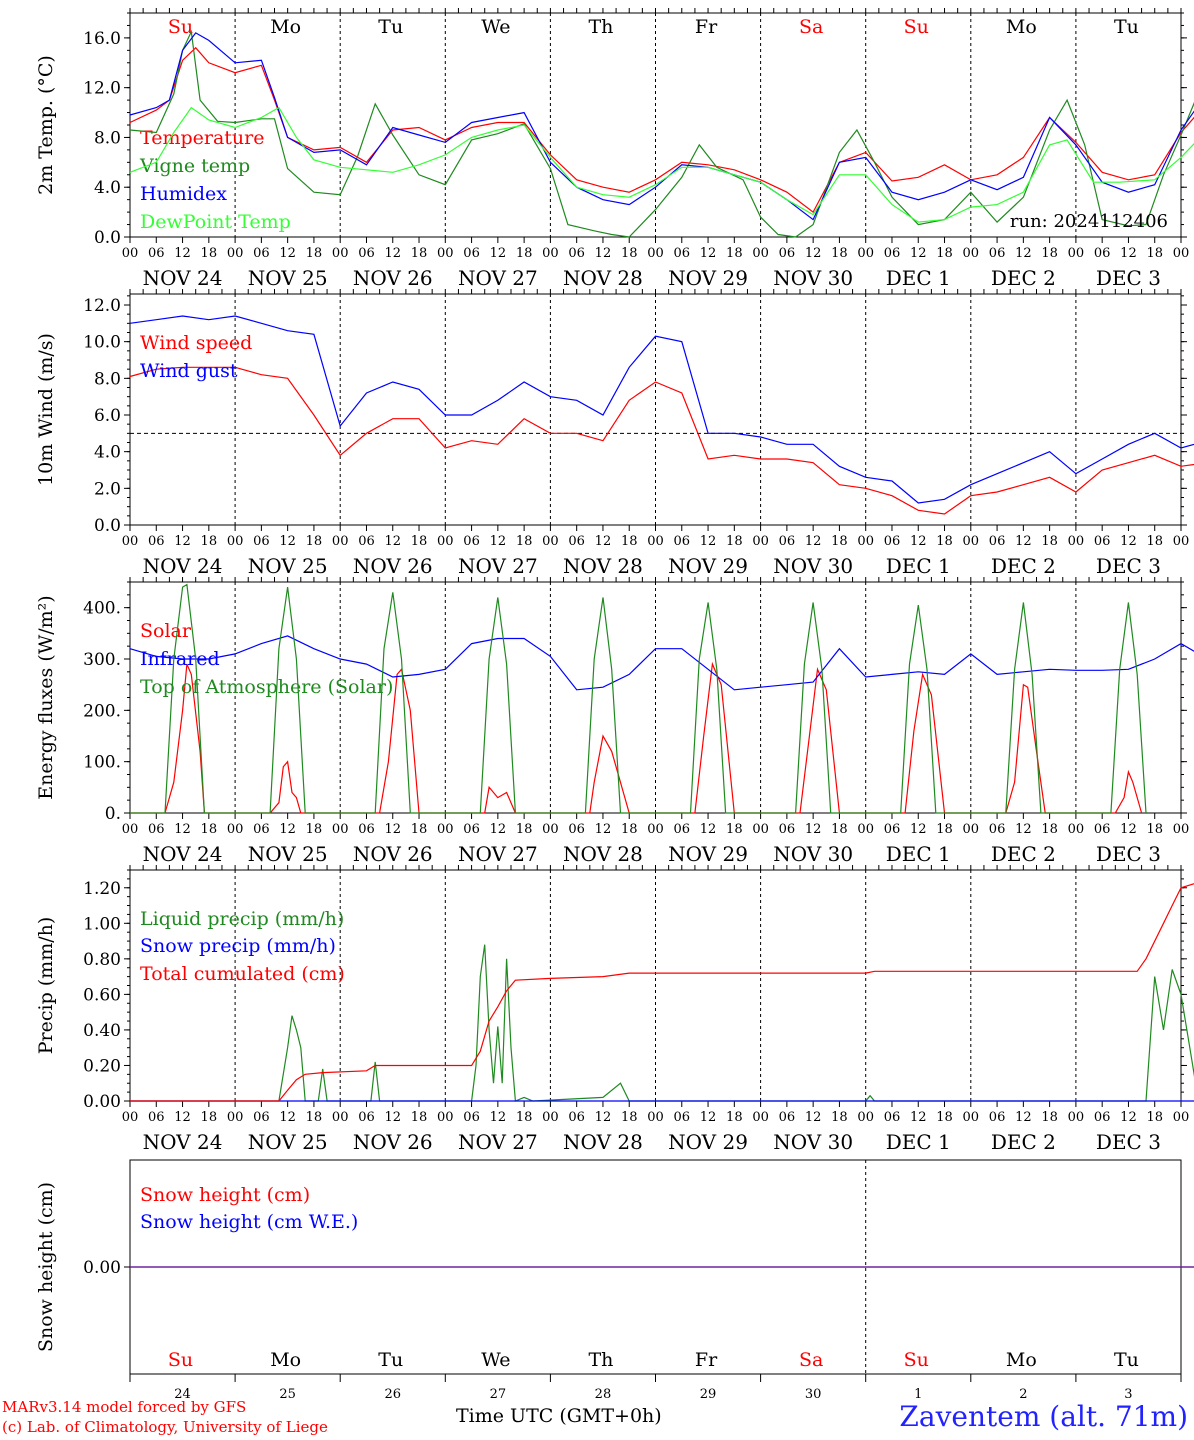 The width and height of the screenshot is (1194, 1440). Describe the element at coordinates (102, 889) in the screenshot. I see `y-tick-label: 1.20` at that location.